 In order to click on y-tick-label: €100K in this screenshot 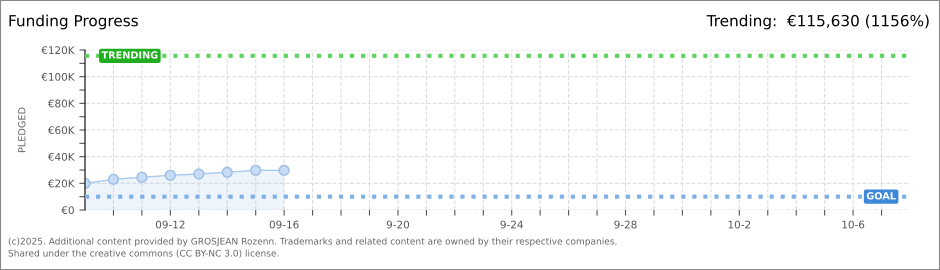, I will do `click(58, 76)`.